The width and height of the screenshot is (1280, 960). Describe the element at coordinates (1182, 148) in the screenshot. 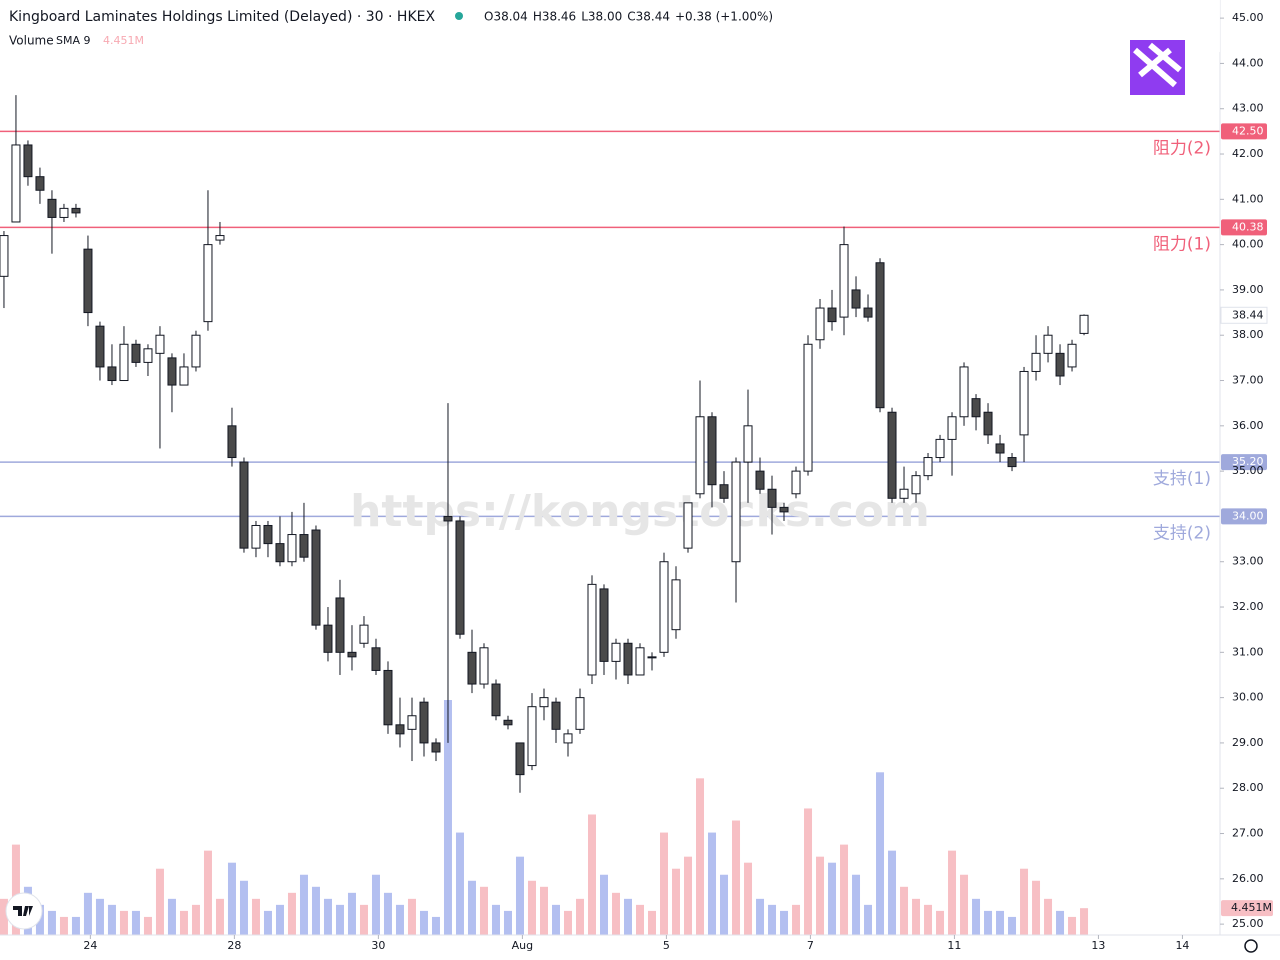

I see `level-name: 阻力(2)` at that location.